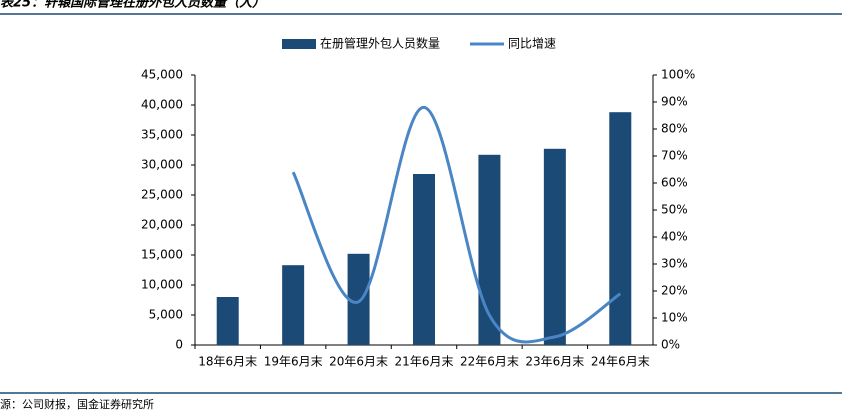 This screenshot has width=842, height=415. I want to click on x-tick-label: 20年6月末, so click(358, 362).